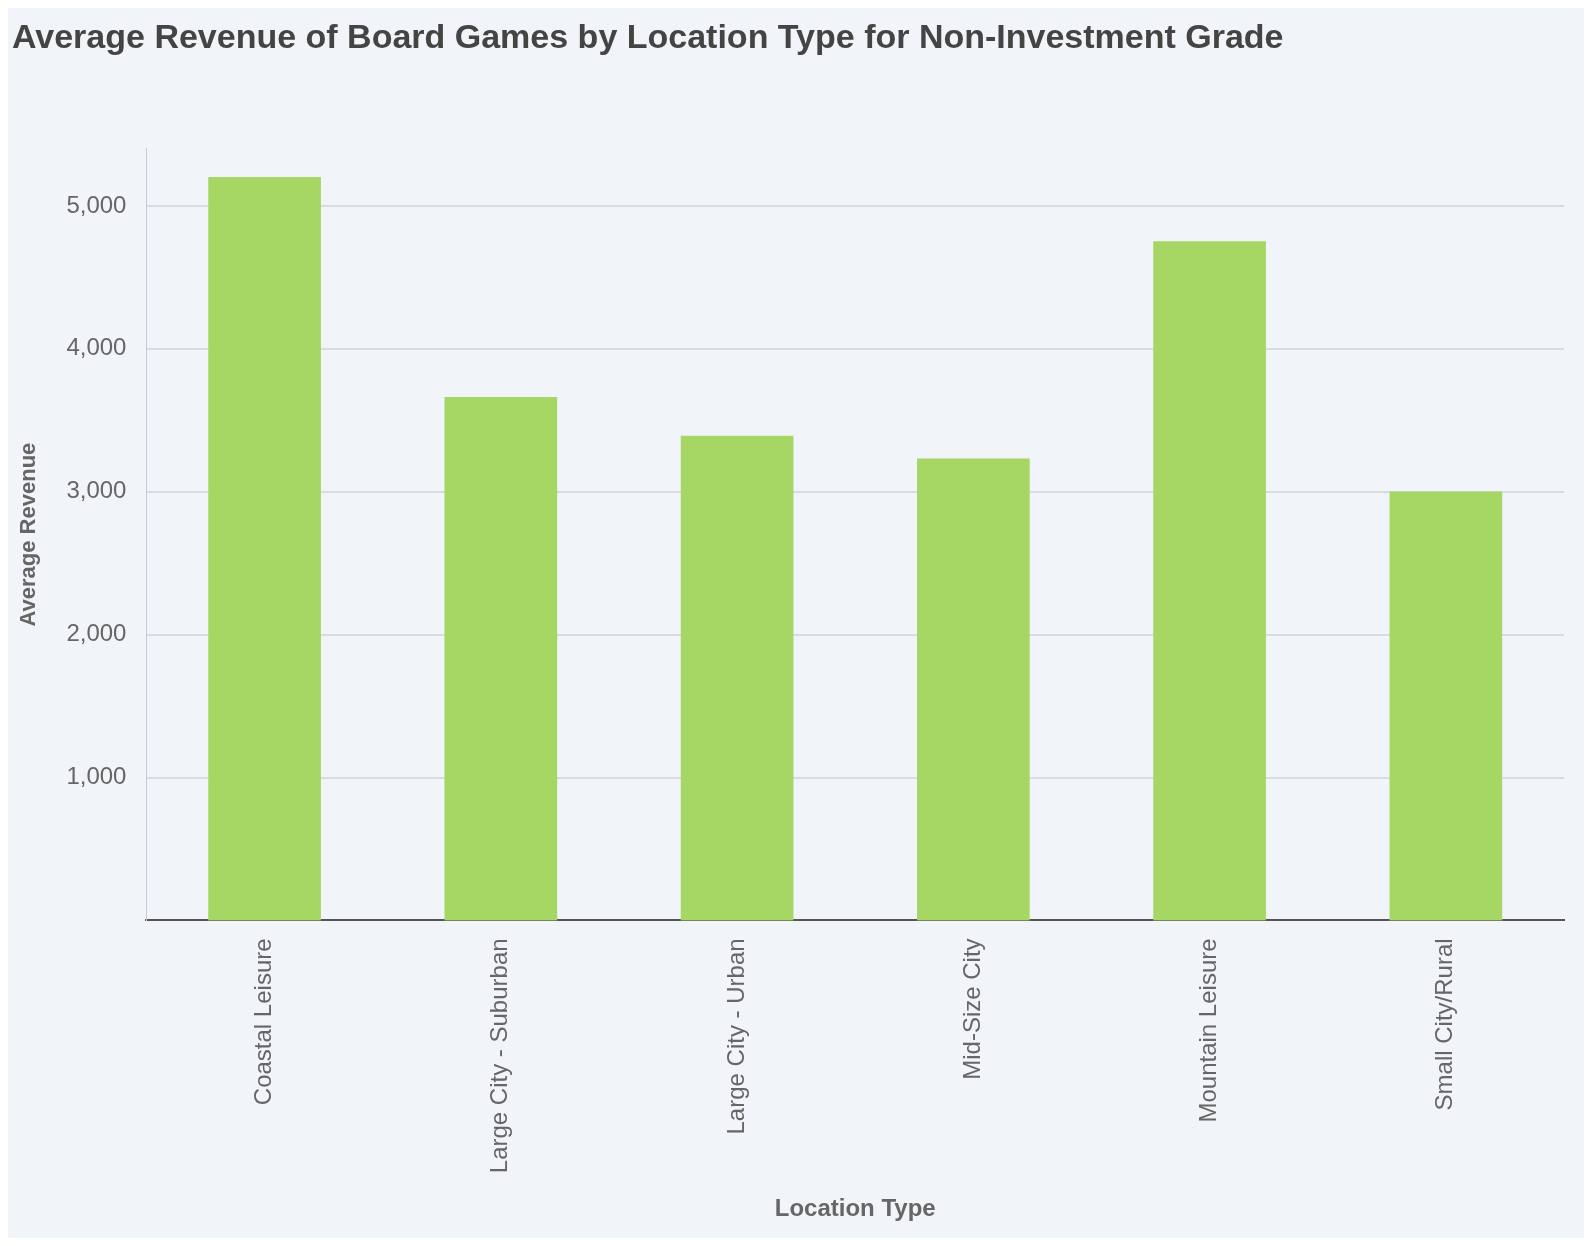 Image resolution: width=1592 pixels, height=1246 pixels. What do you see at coordinates (1208, 1030) in the screenshot?
I see `x-tick-label: Mountain Leisure` at bounding box center [1208, 1030].